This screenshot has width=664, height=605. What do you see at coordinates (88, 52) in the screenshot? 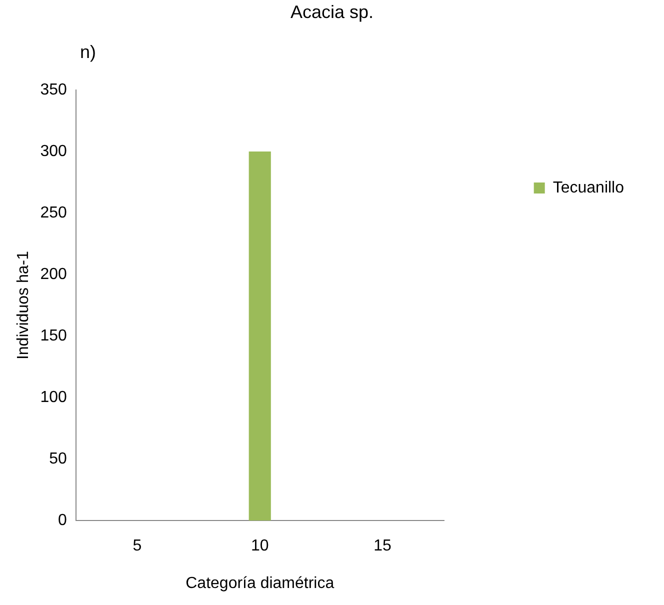
I see `text: n)` at bounding box center [88, 52].